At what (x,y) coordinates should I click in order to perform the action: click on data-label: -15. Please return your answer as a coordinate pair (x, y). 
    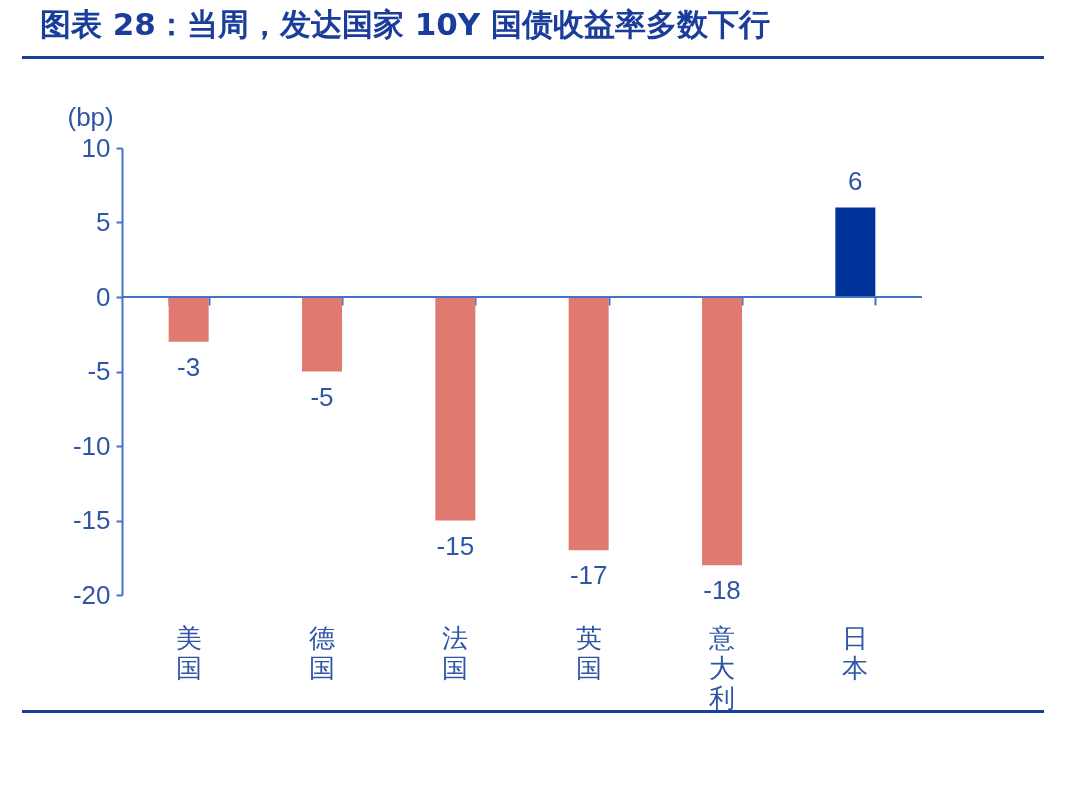
    Looking at the image, I should click on (455, 545).